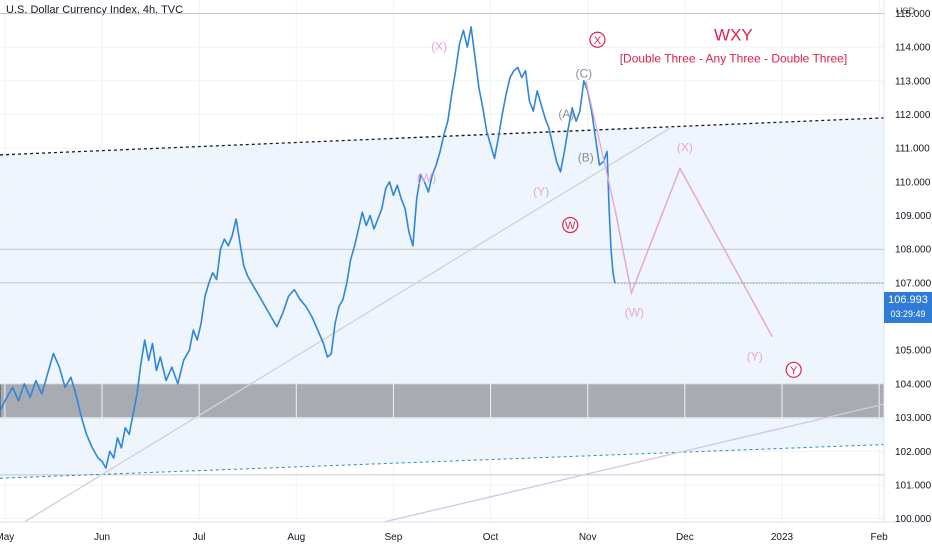  I want to click on circled-wave-label: X, so click(598, 41).